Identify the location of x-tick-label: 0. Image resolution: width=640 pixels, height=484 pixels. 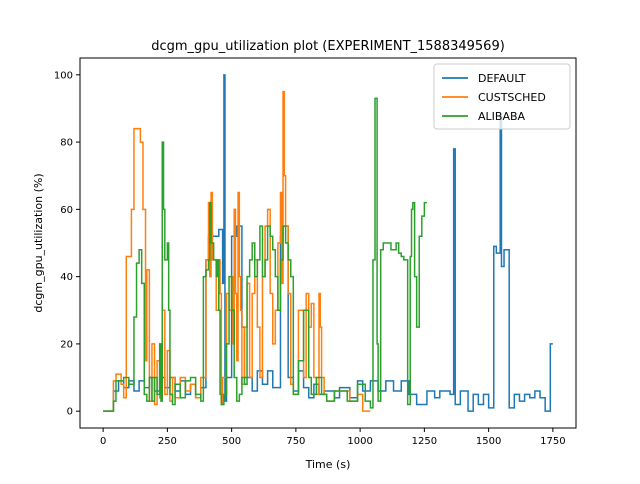
(103, 441).